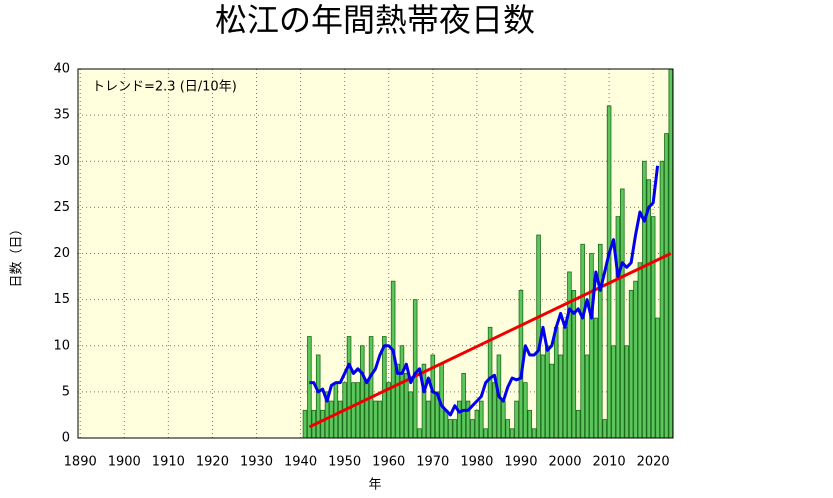 The image size is (833, 498). Describe the element at coordinates (388, 462) in the screenshot. I see `x-tick-label: 1960` at that location.